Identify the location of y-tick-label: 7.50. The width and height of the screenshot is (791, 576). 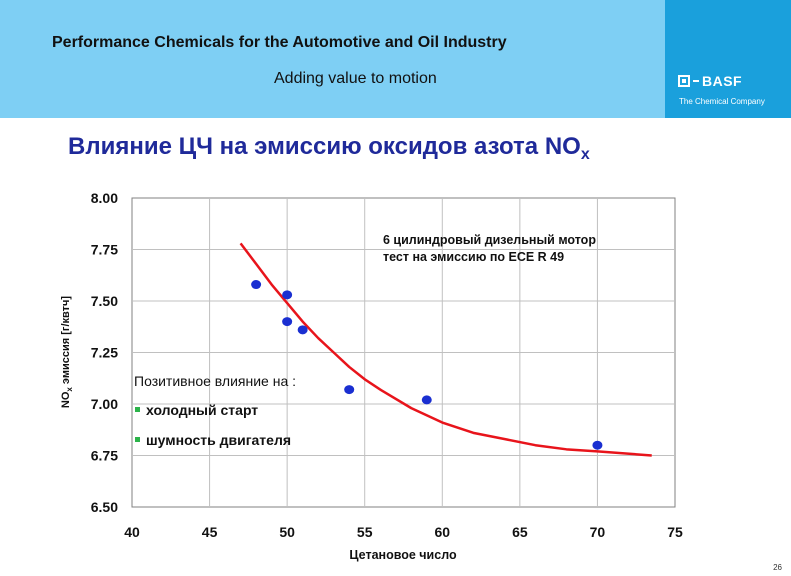
(104, 301).